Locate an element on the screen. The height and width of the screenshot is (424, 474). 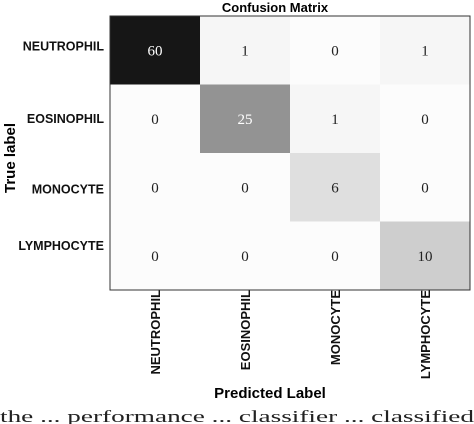
cell-value-2-3: 0 is located at coordinates (425, 188).